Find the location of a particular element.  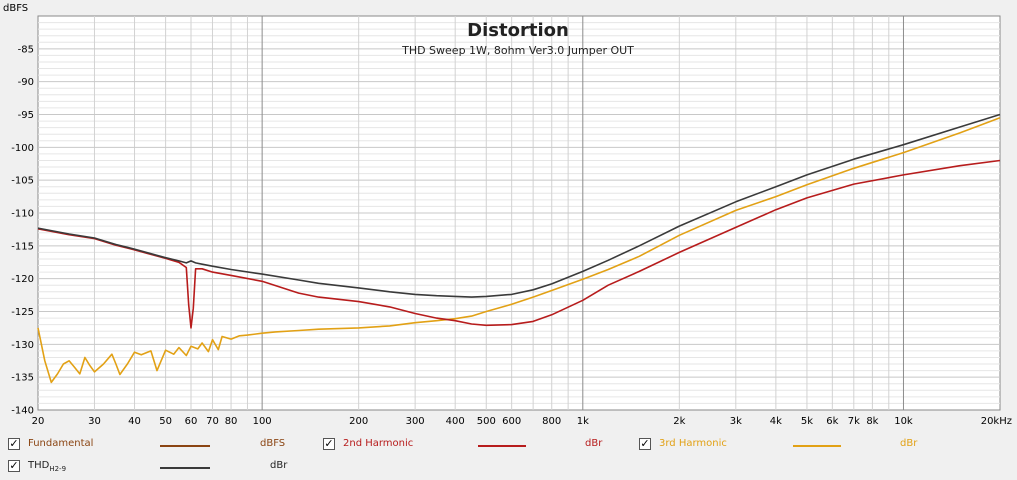

y-tick-label: -100 is located at coordinates (22, 148).